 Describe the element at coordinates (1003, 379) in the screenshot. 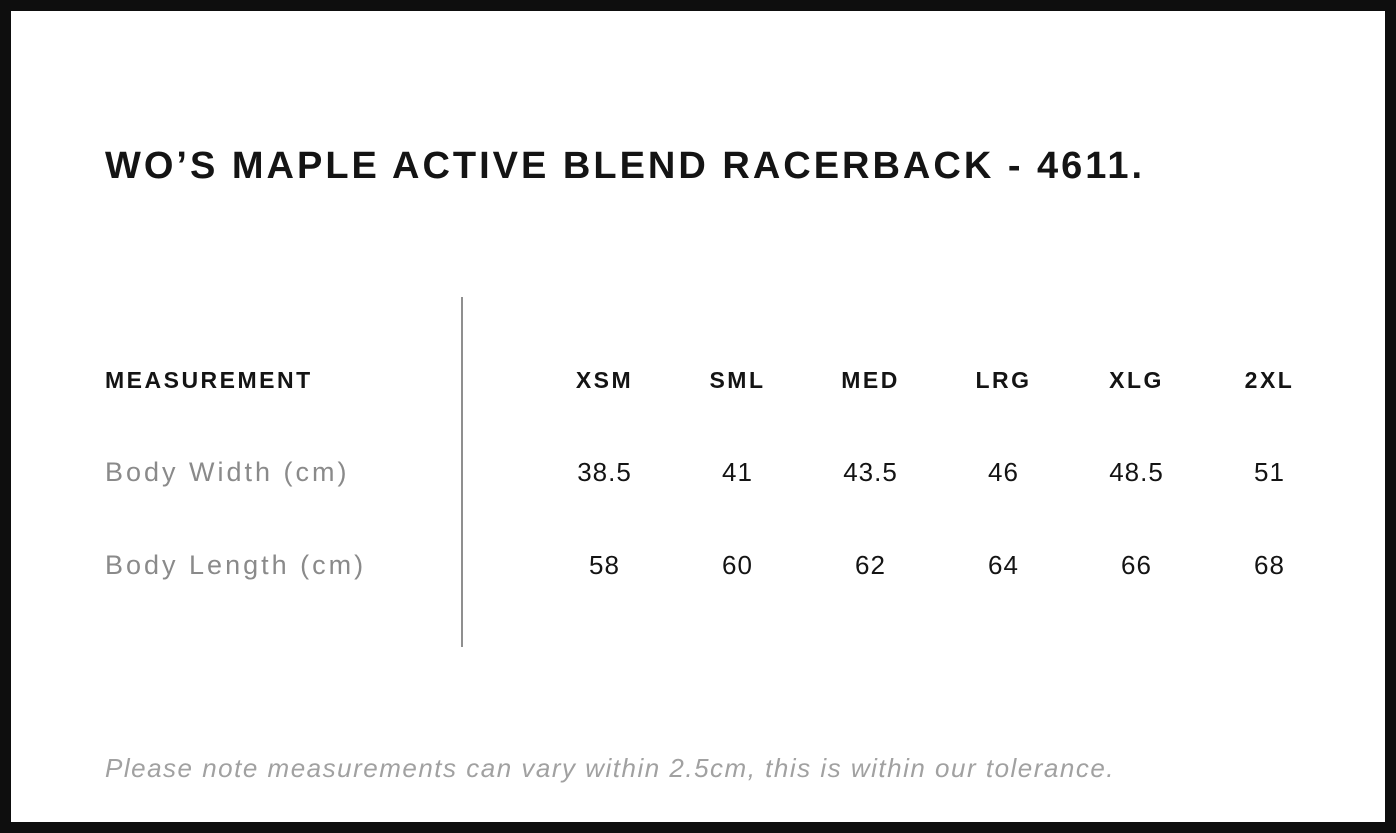

I see `size-column-header-lrg: LRG` at that location.